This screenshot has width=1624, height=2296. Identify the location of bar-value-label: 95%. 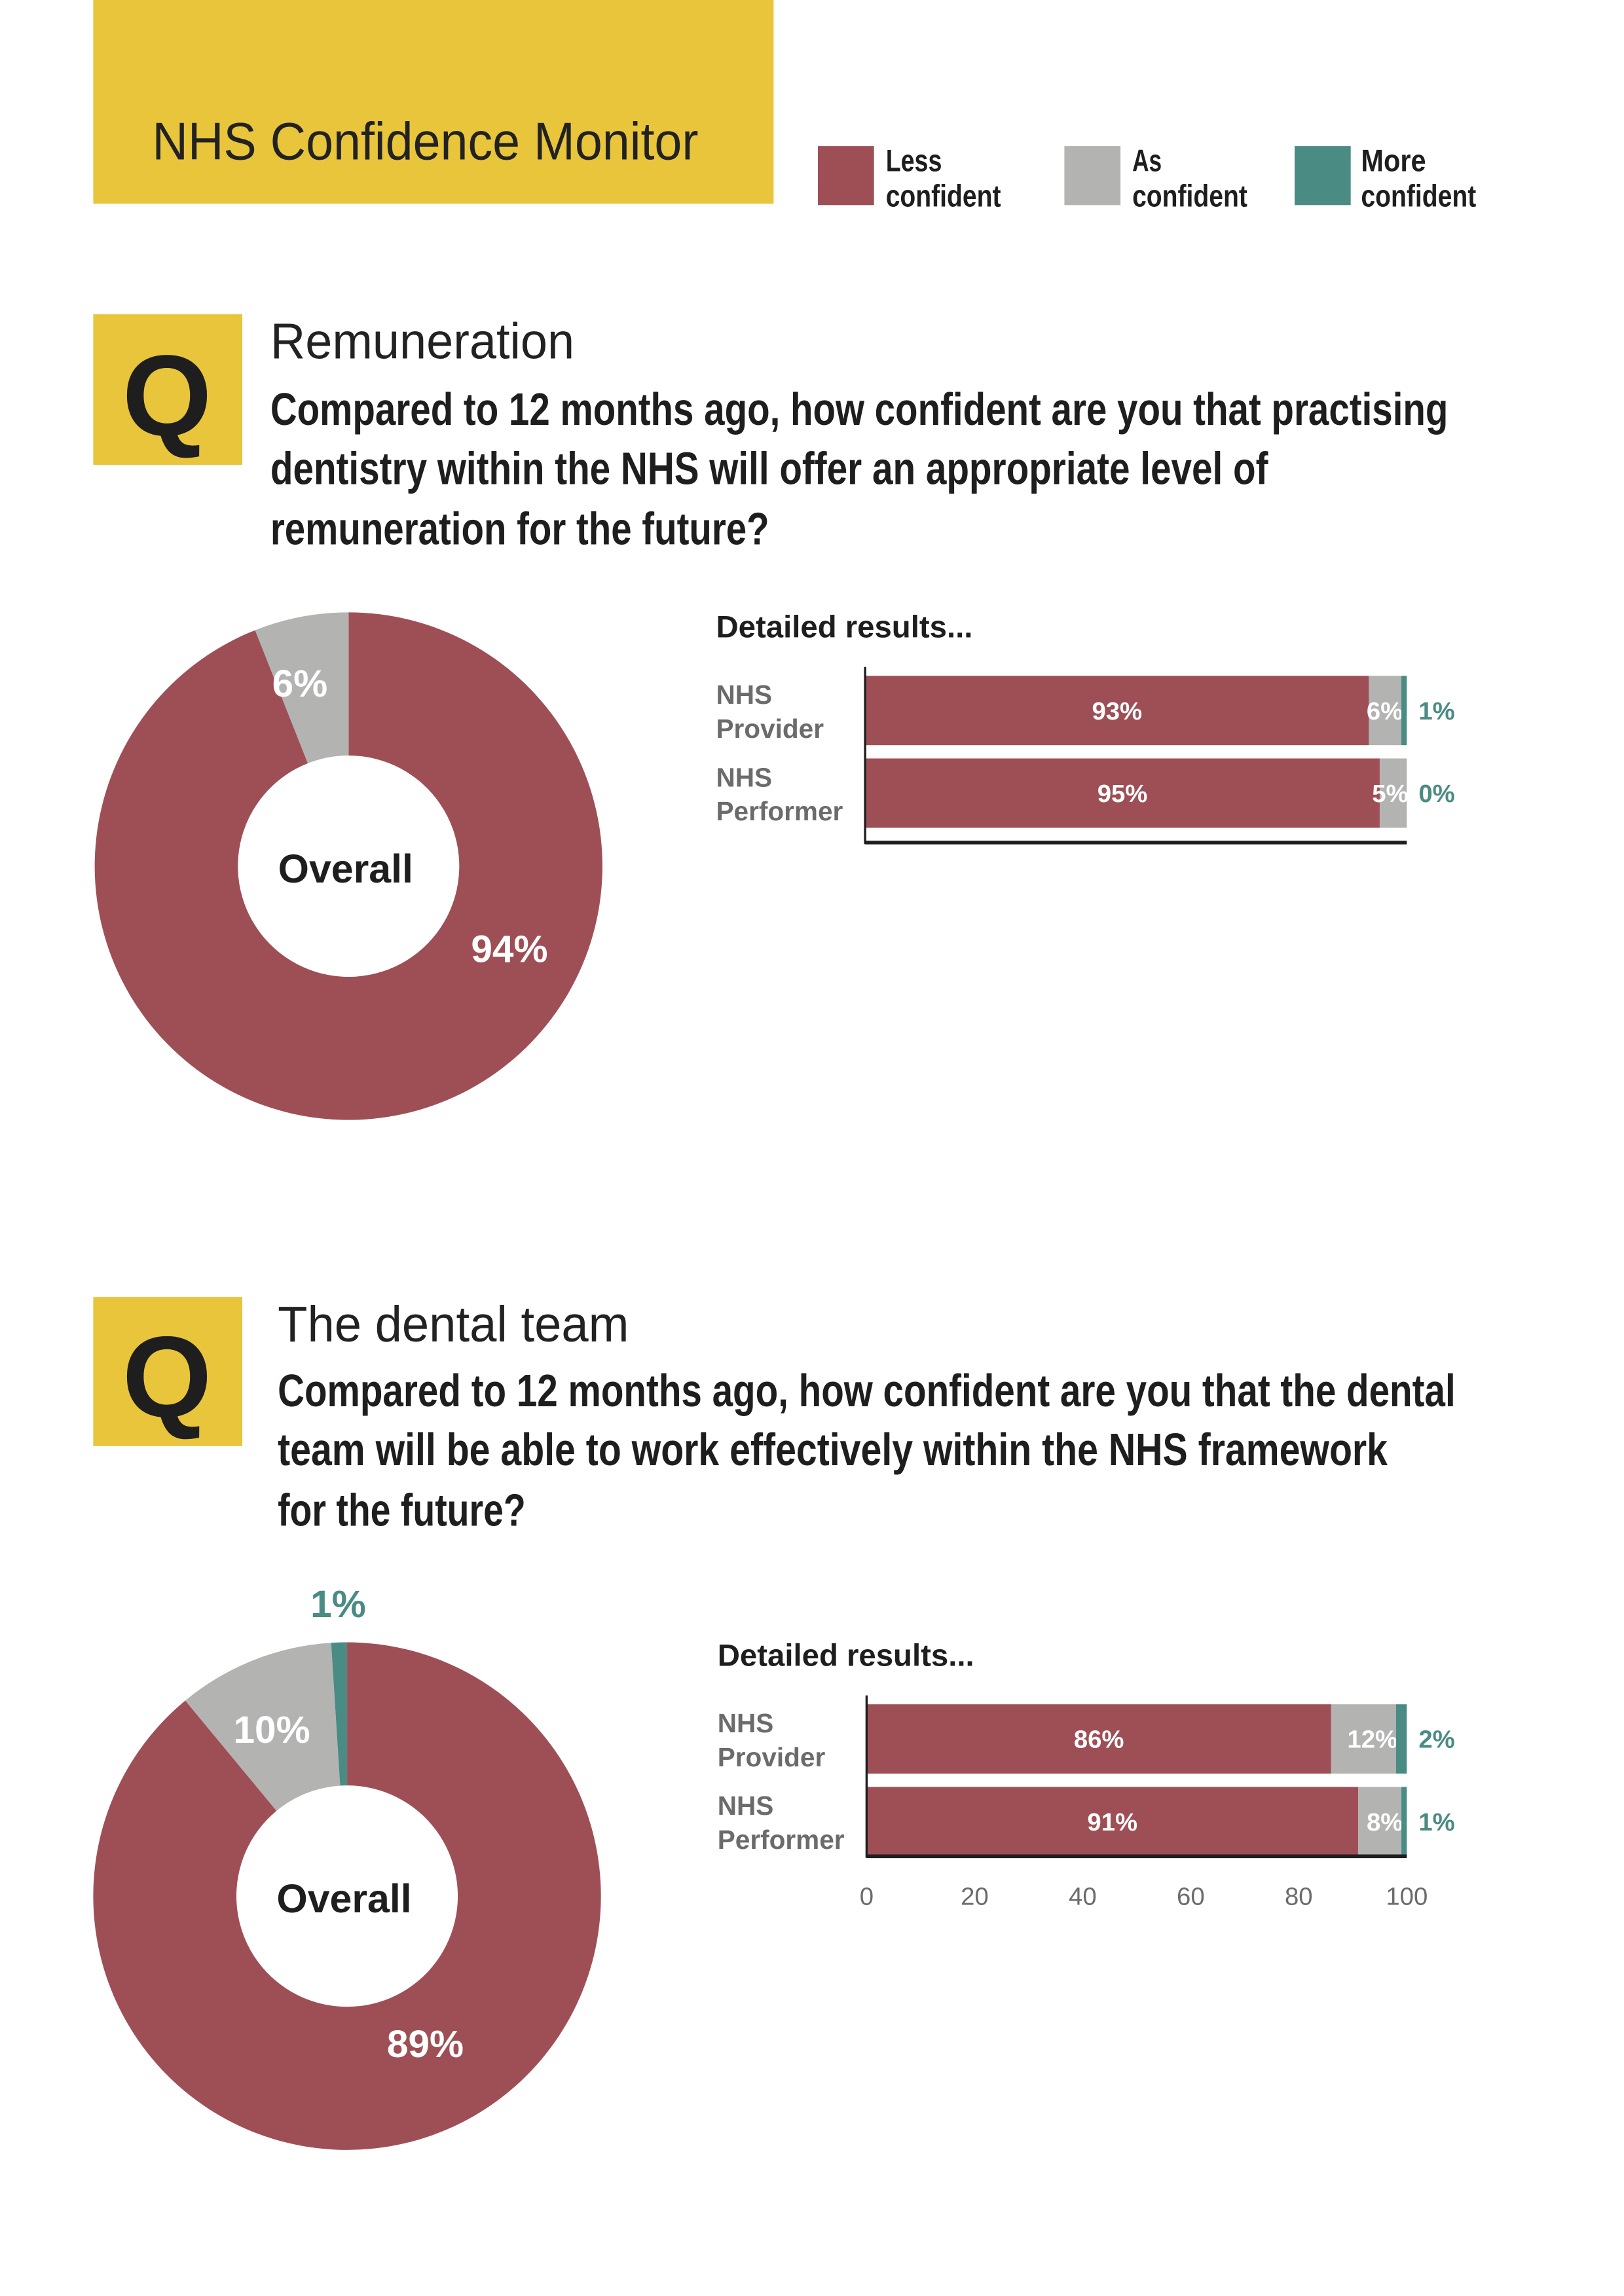
(1123, 794).